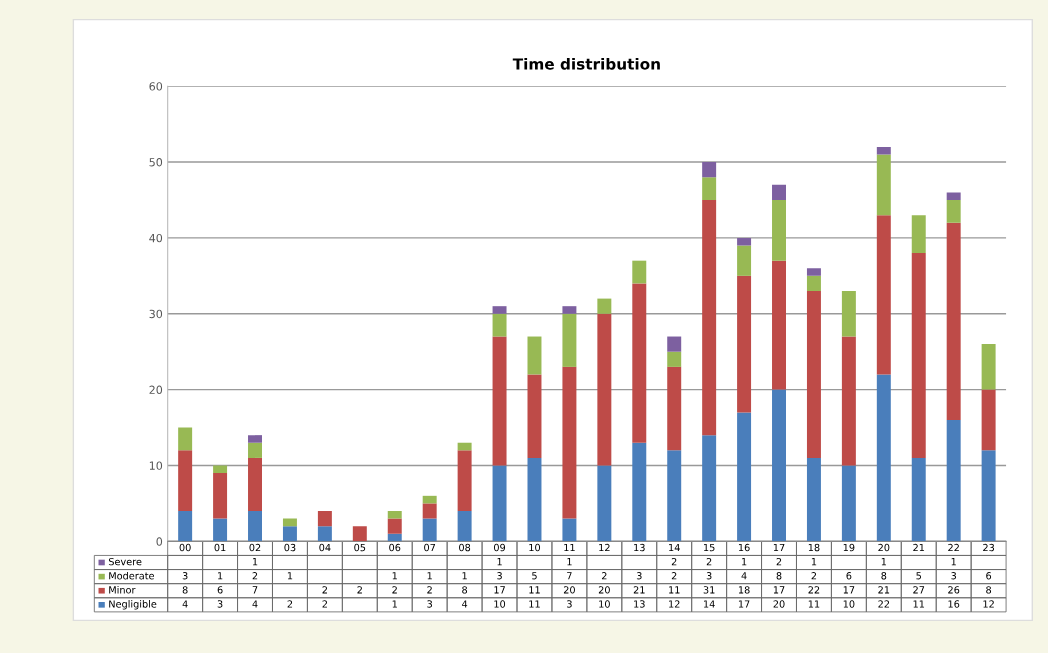  Describe the element at coordinates (884, 604) in the screenshot. I see `data-label: 22` at that location.